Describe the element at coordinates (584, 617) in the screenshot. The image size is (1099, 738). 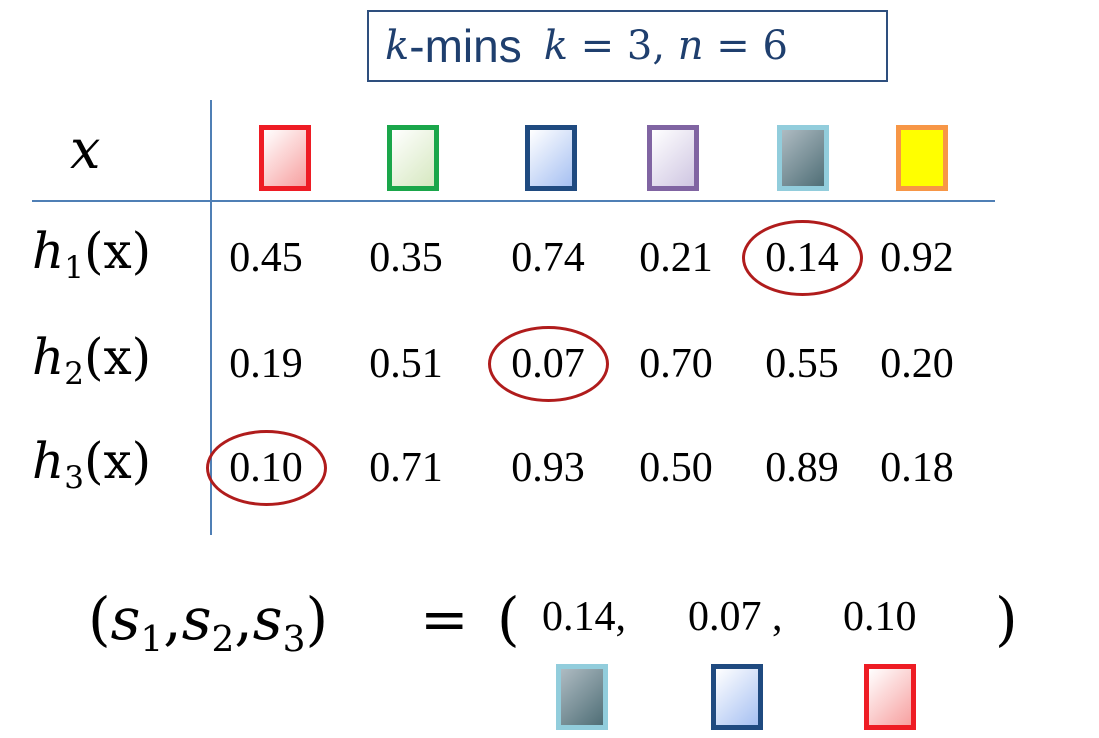
I see `result-value-1: 0.14,` at that location.